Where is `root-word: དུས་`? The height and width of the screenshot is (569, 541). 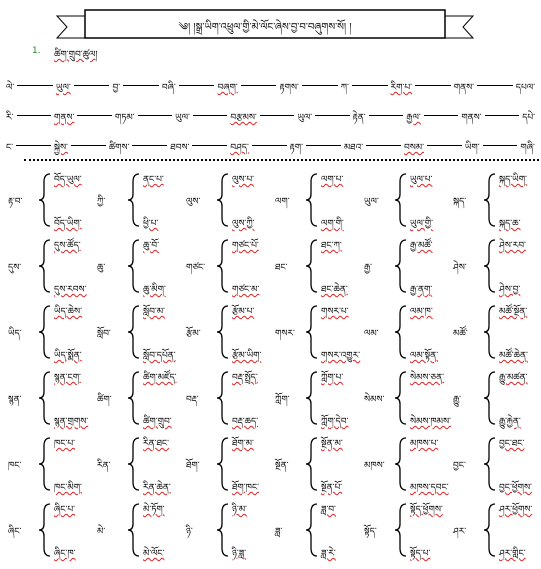
root-word: དུས་ is located at coordinates (15, 268).